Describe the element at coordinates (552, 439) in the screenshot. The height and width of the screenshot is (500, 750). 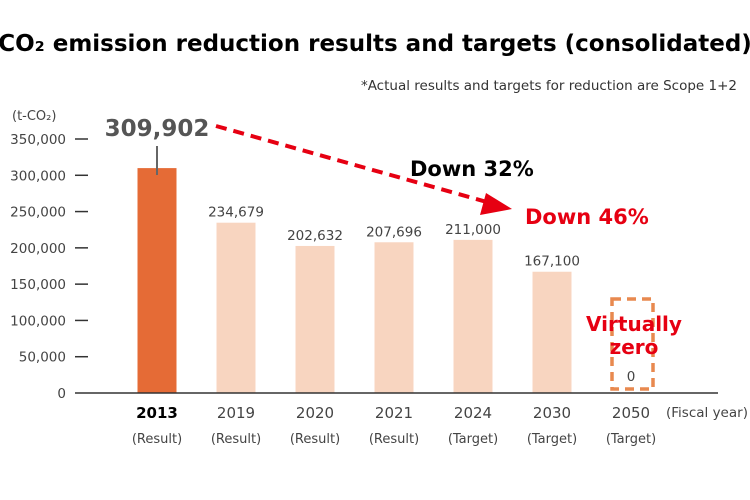
I see `x-tick-type-2030: (Target)` at that location.